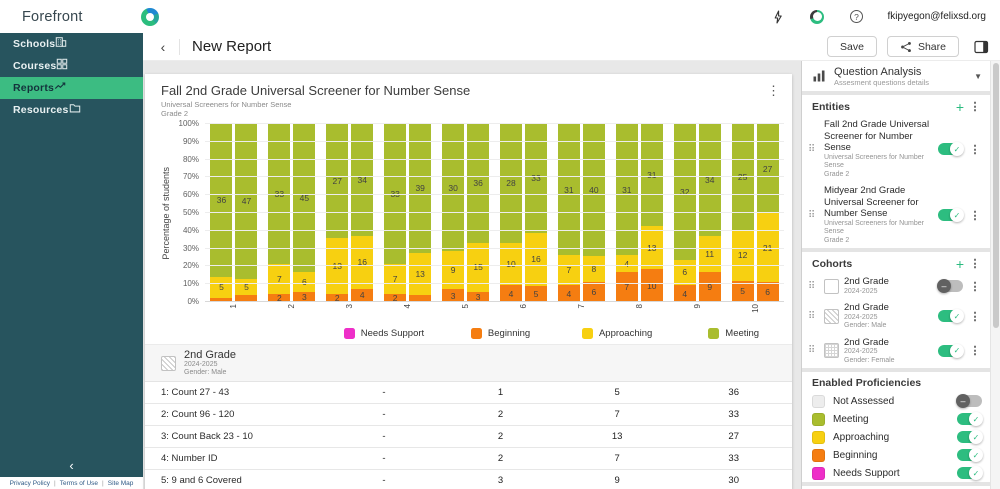  What do you see at coordinates (71, 465) in the screenshot?
I see `sidebar-collapse-button: ‹` at bounding box center [71, 465].